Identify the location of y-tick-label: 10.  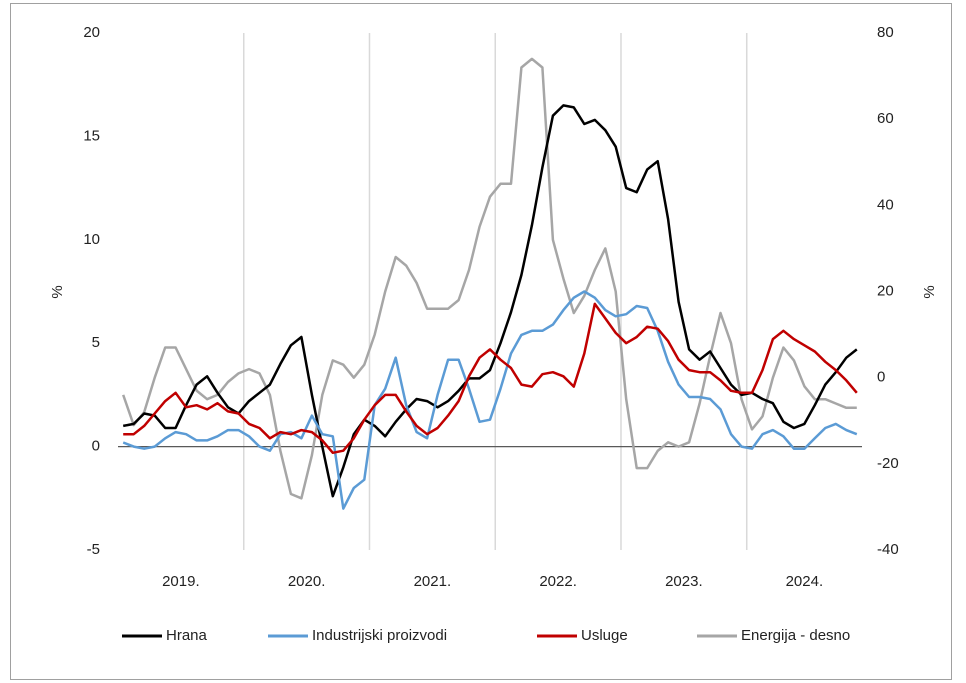
(91, 239).